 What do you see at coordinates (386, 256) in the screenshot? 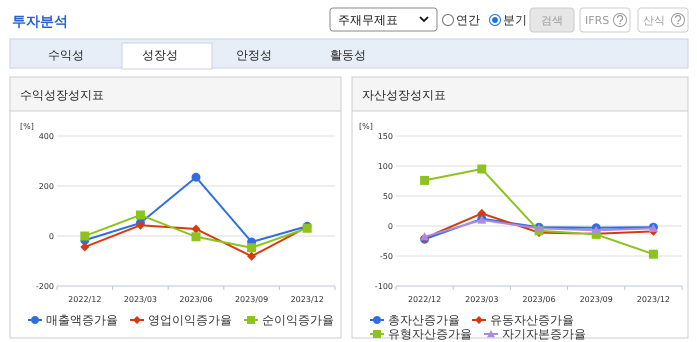
I see `y-tick-label: -50` at bounding box center [386, 256].